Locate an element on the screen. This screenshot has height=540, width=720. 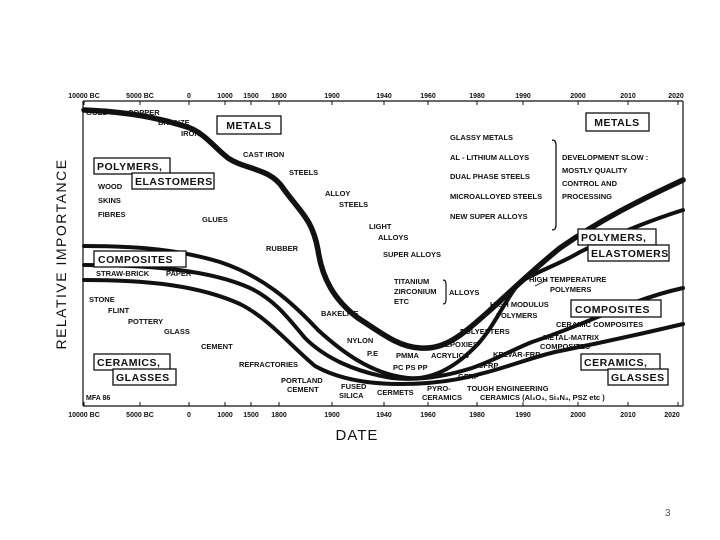
label-fused-silica-2: SILICA is located at coordinates (351, 395).